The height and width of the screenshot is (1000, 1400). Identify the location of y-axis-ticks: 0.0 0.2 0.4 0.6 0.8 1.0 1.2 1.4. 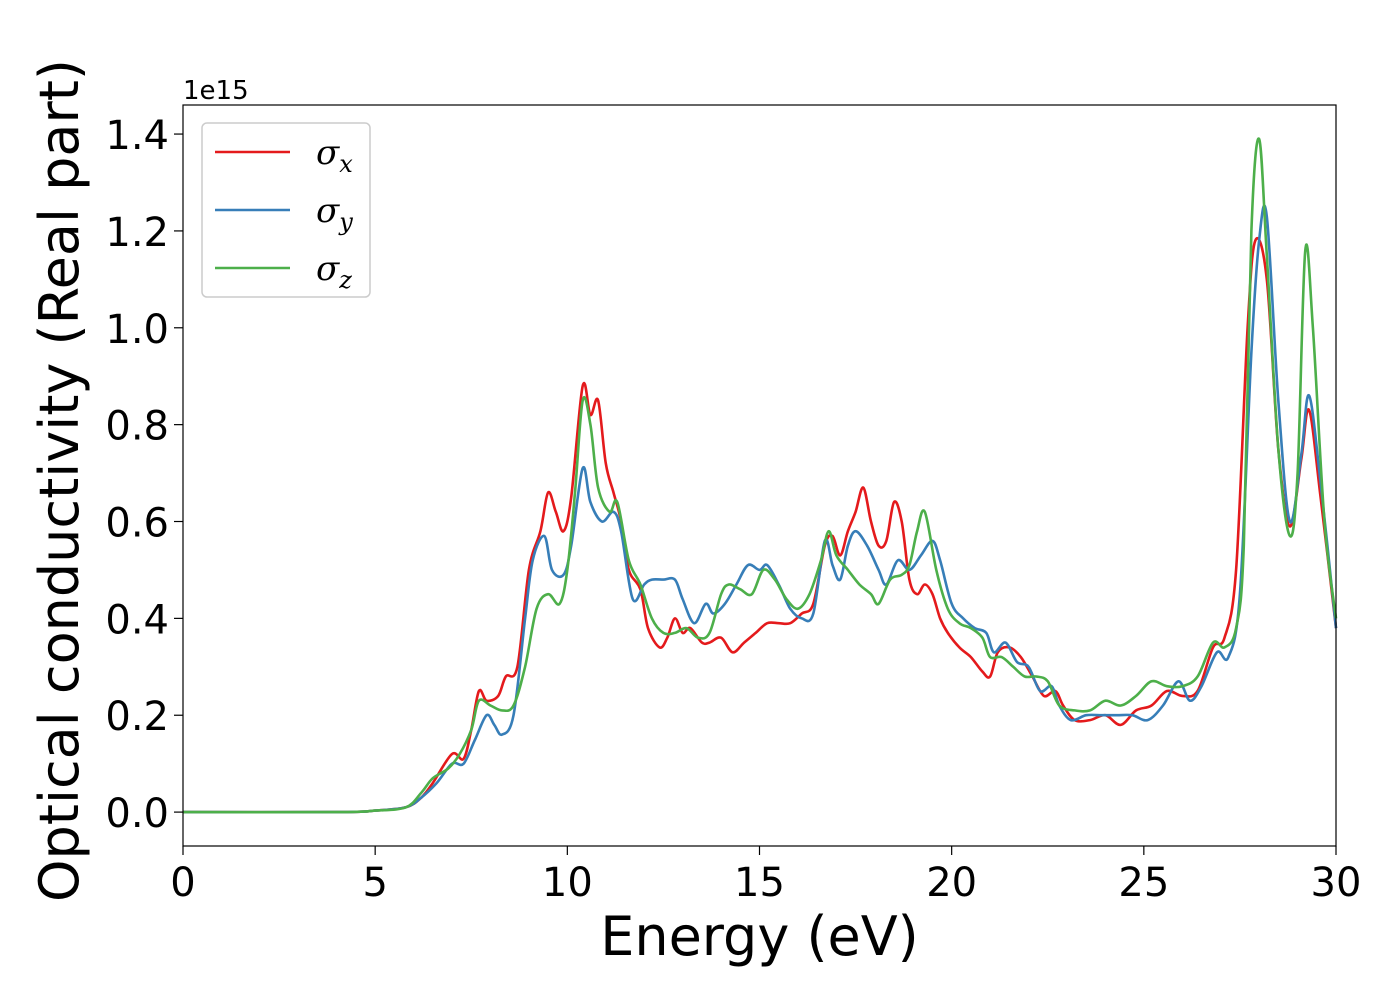
(144, 475).